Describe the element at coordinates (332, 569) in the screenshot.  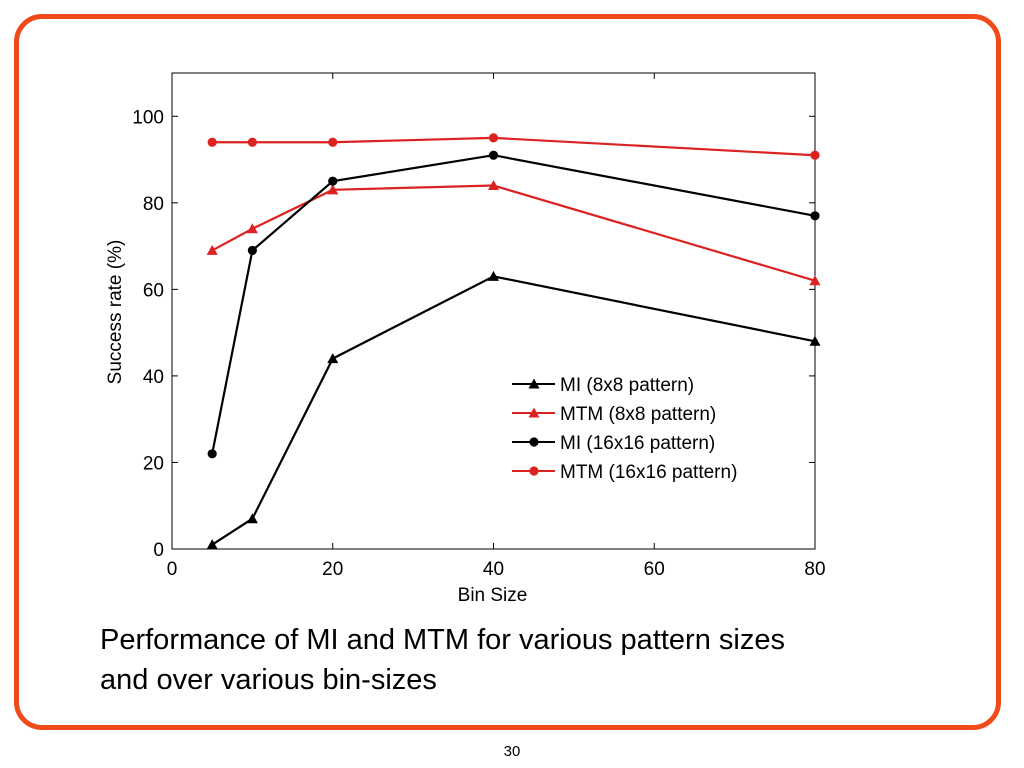
I see `x-tick-label: 20` at that location.